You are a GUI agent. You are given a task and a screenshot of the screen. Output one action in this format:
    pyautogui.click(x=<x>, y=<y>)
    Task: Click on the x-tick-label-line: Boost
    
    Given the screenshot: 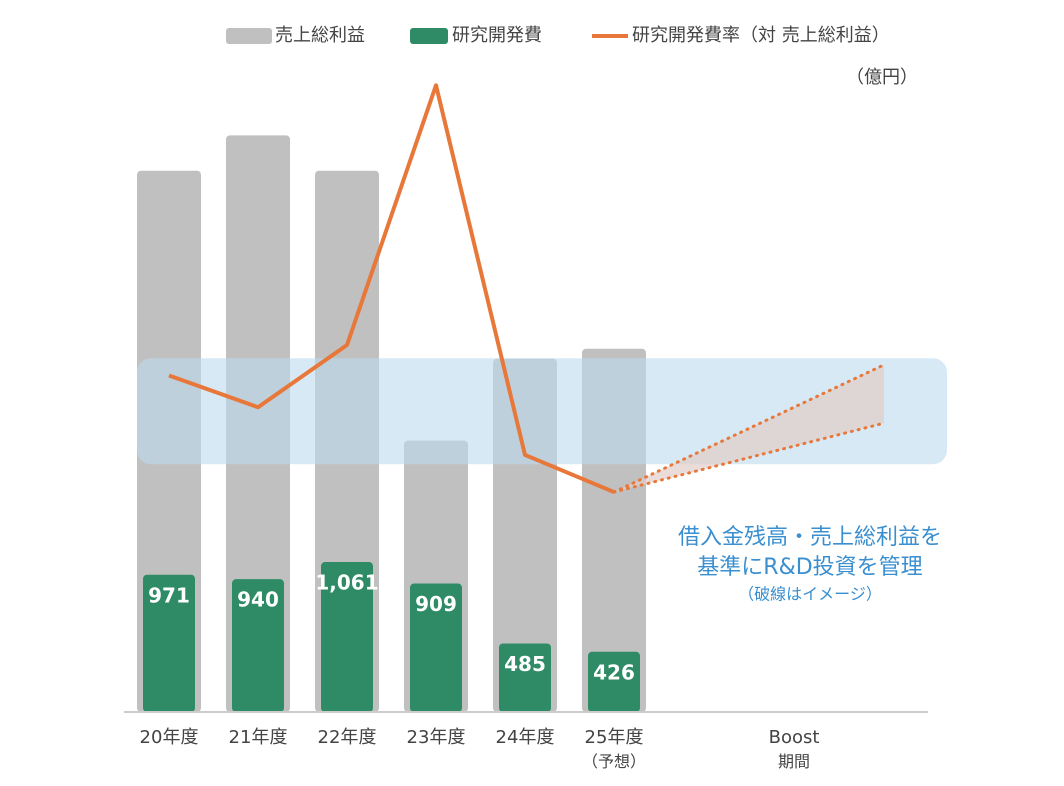 What is the action you would take?
    pyautogui.click(x=794, y=737)
    